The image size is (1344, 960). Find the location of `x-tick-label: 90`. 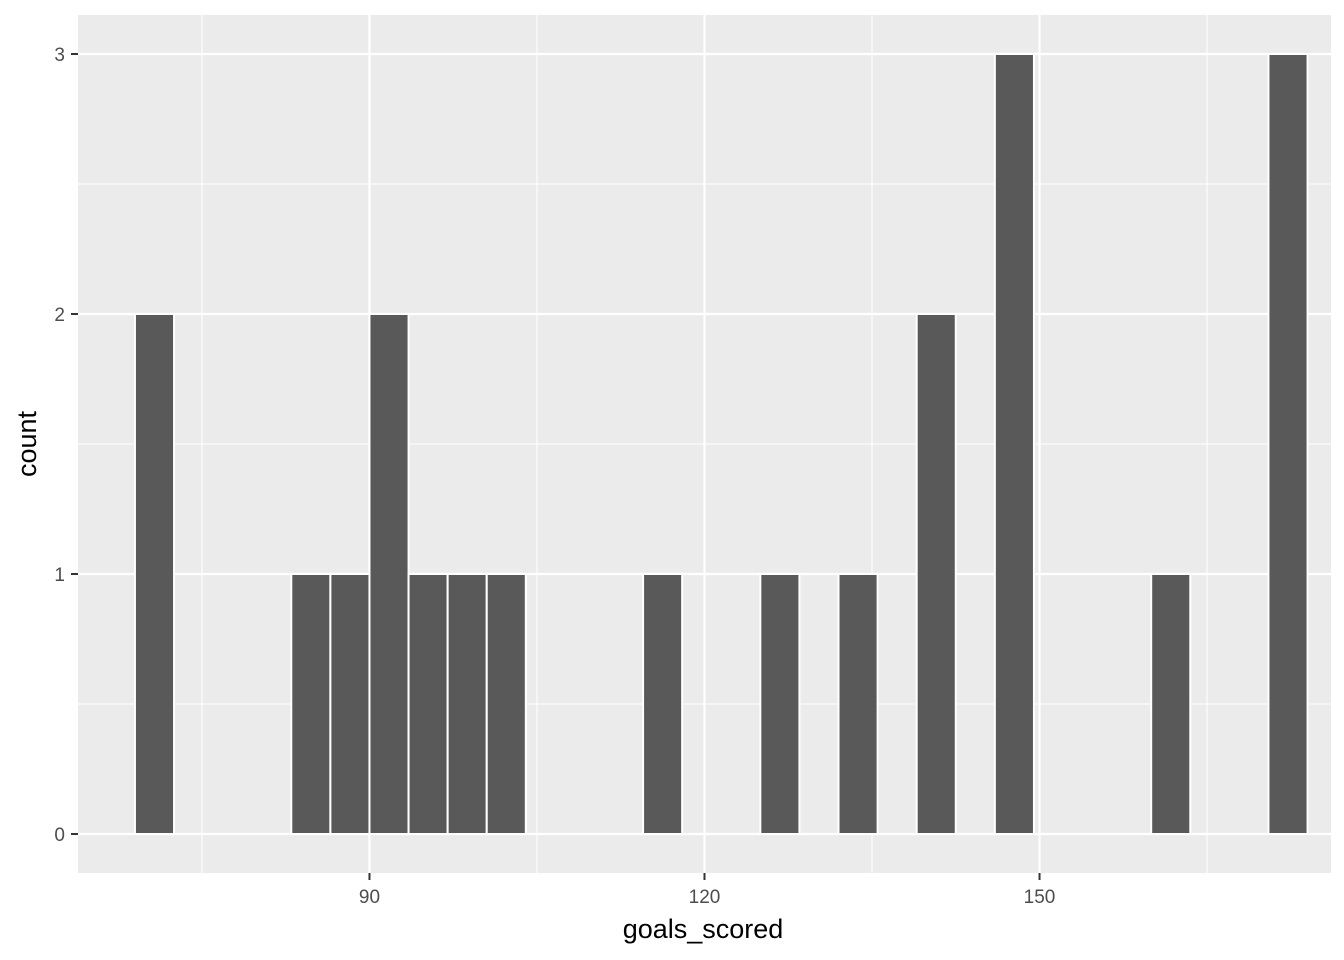

x-tick-label: 90 is located at coordinates (369, 897).